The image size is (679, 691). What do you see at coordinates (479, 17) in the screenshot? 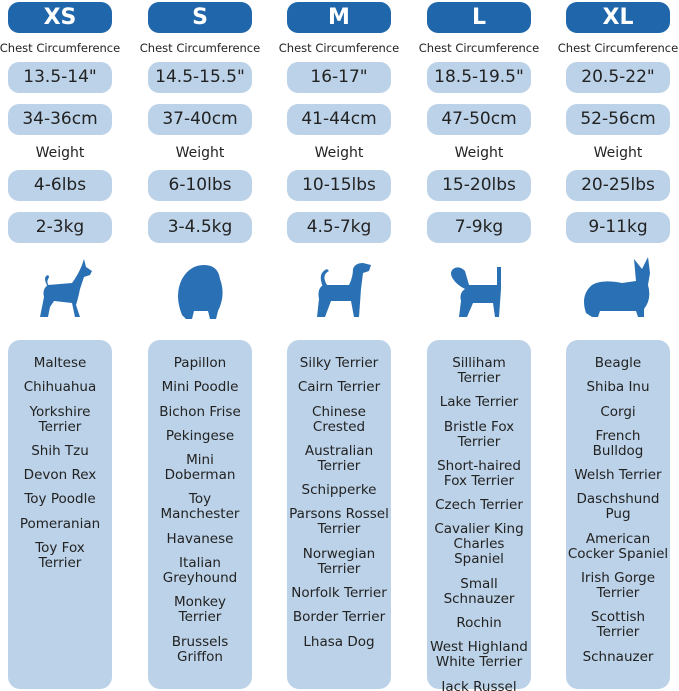
I see `size-header: L` at bounding box center [479, 17].